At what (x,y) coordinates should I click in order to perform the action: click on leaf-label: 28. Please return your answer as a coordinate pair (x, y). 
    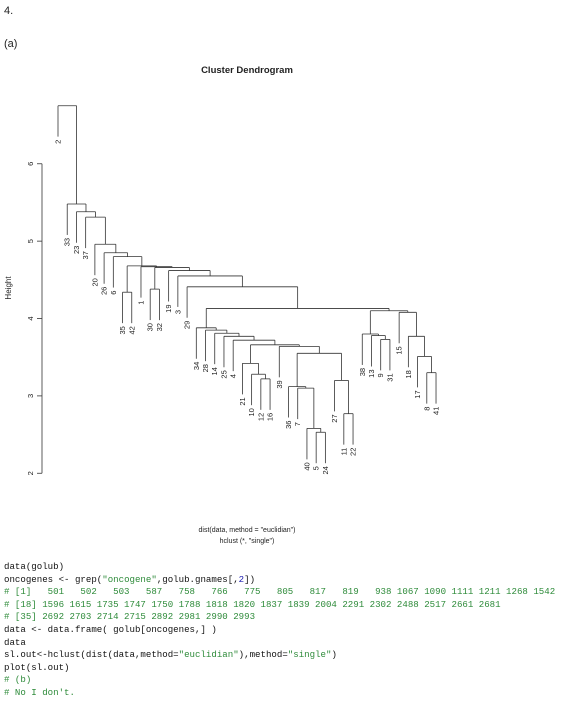
    Looking at the image, I should click on (205, 368).